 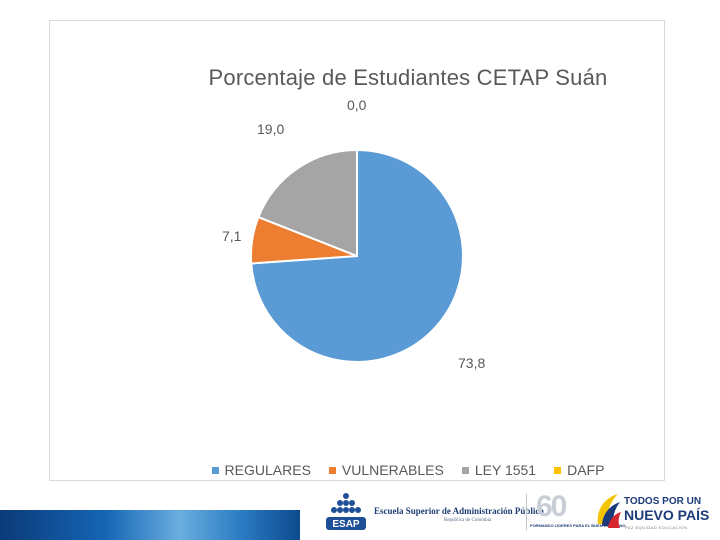 What do you see at coordinates (558, 470) in the screenshot?
I see `legend-swatch-dafp` at bounding box center [558, 470].